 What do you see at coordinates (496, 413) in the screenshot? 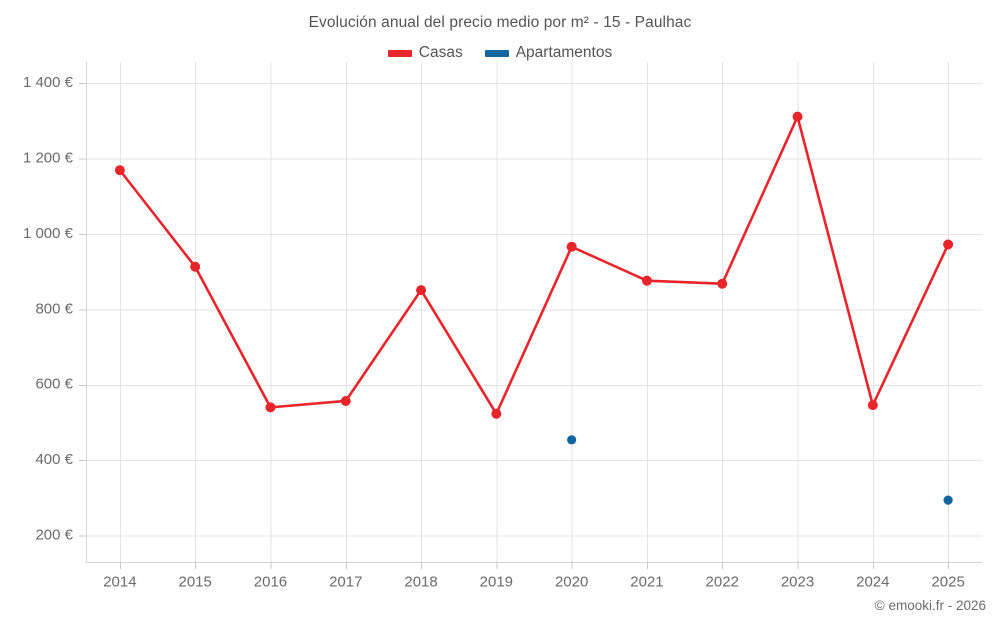
I see `data-point-casas: Casas 2019: 523` at bounding box center [496, 413].